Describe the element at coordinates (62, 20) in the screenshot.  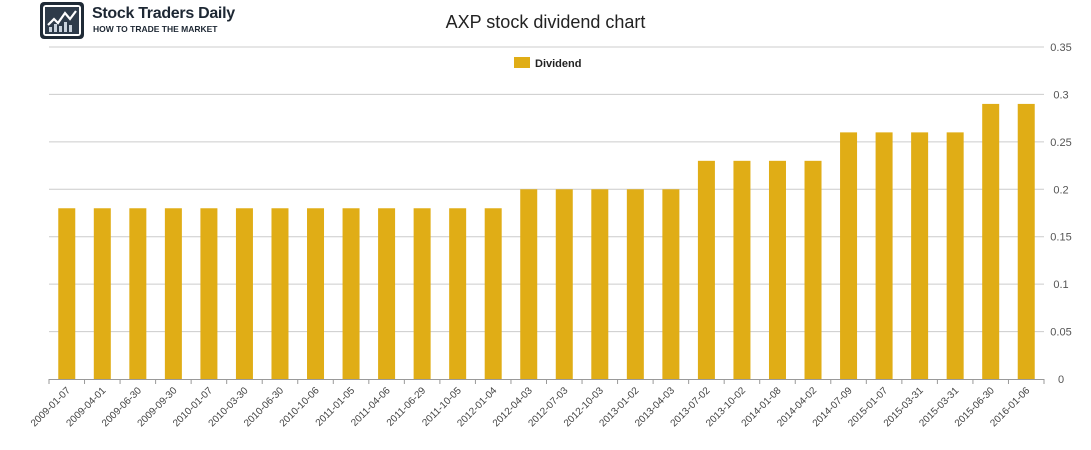
I see `chart-logo-icon` at that location.